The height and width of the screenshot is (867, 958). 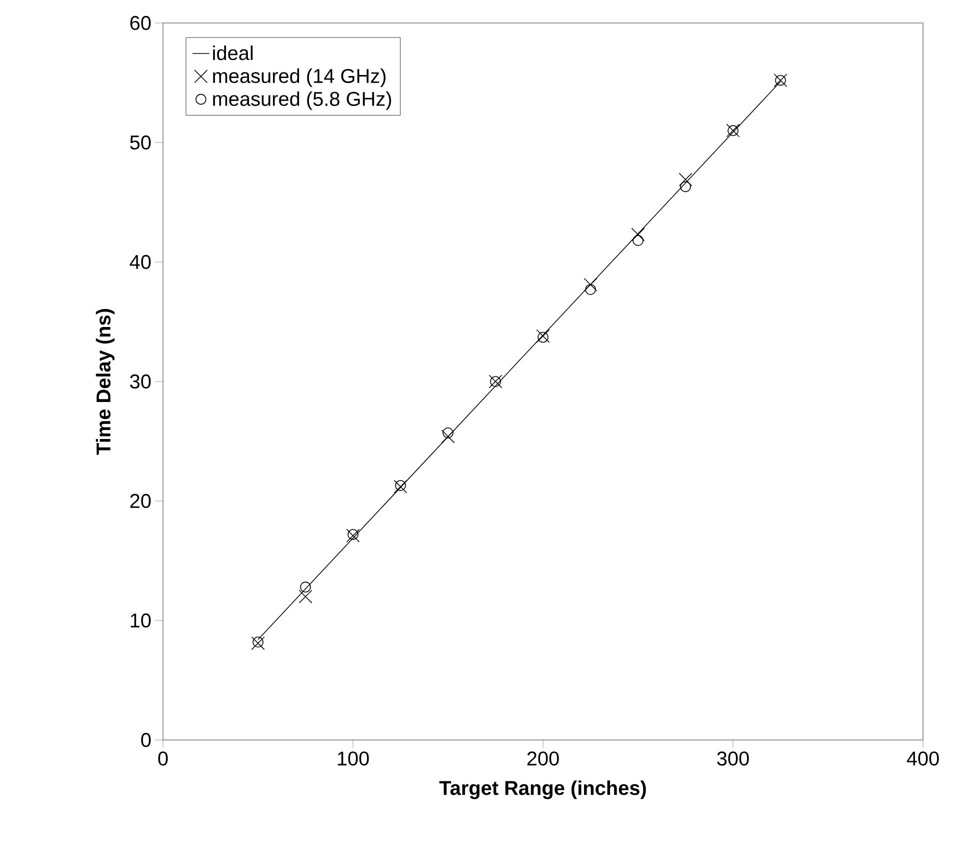 What do you see at coordinates (302, 100) in the screenshot?
I see `legend-label: measured (5.8 GHz)` at bounding box center [302, 100].